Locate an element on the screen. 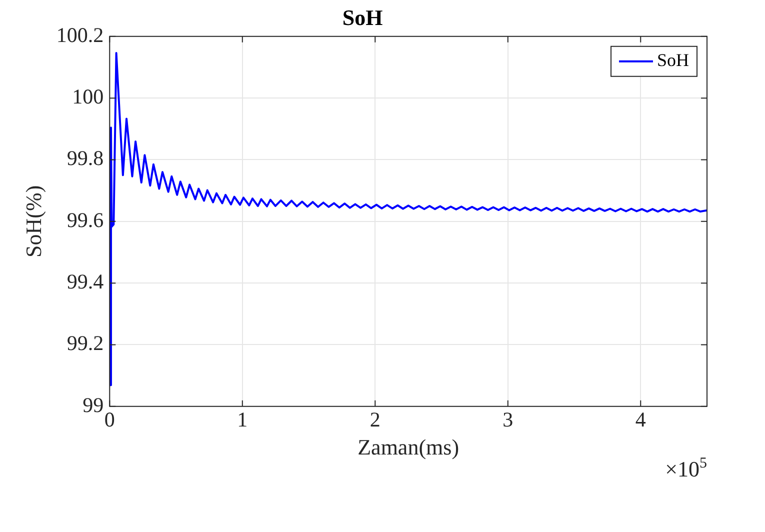  x-tick-label: 3 is located at coordinates (508, 420).